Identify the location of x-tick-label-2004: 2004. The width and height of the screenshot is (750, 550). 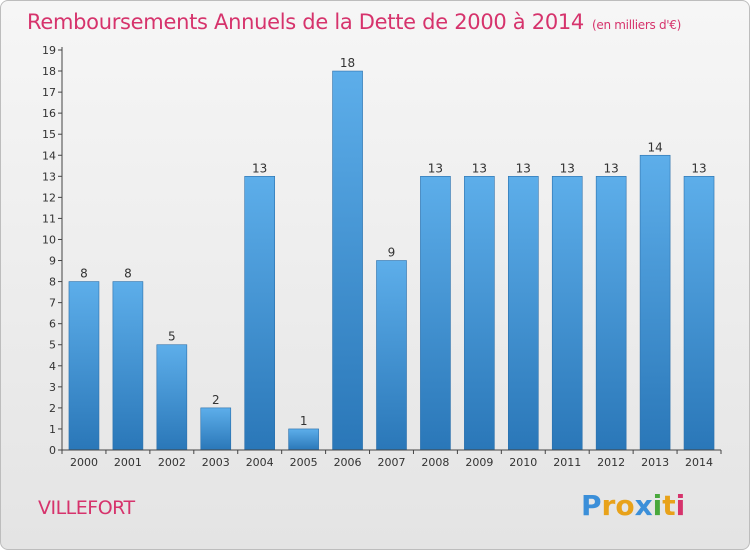
(260, 462).